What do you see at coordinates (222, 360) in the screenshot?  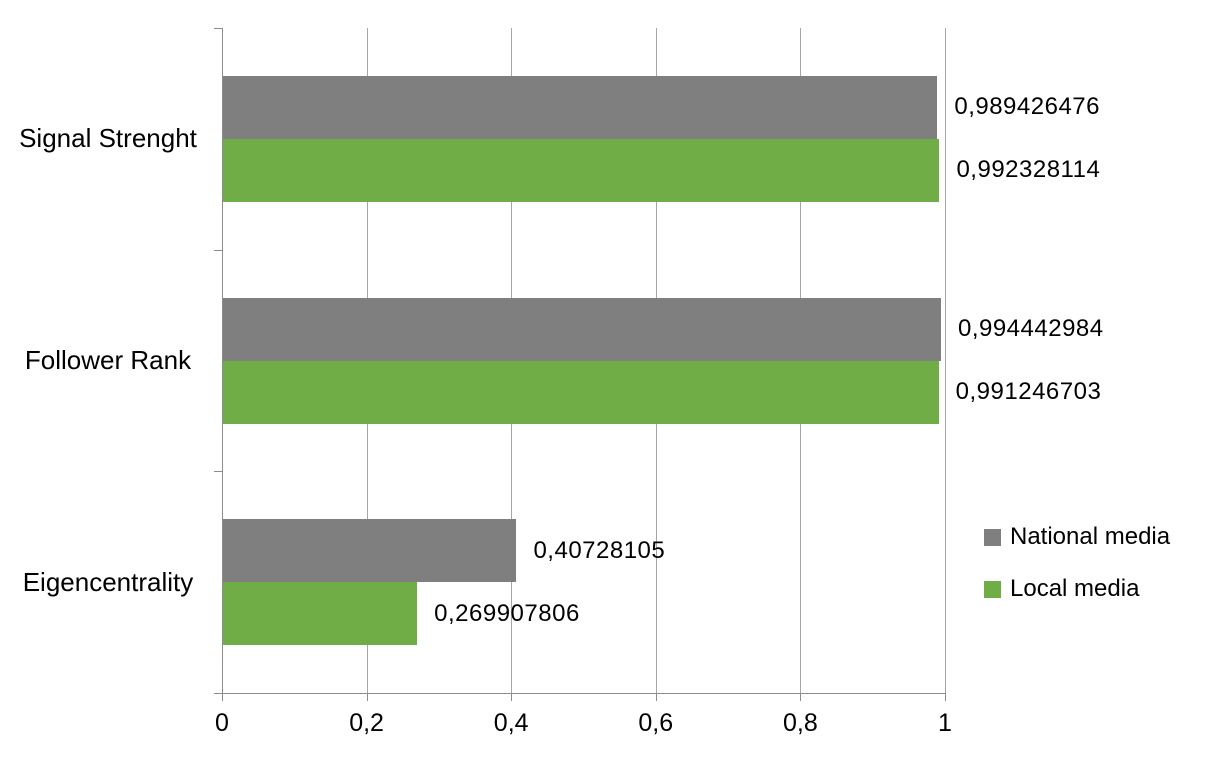 I see `y-axis-line` at bounding box center [222, 360].